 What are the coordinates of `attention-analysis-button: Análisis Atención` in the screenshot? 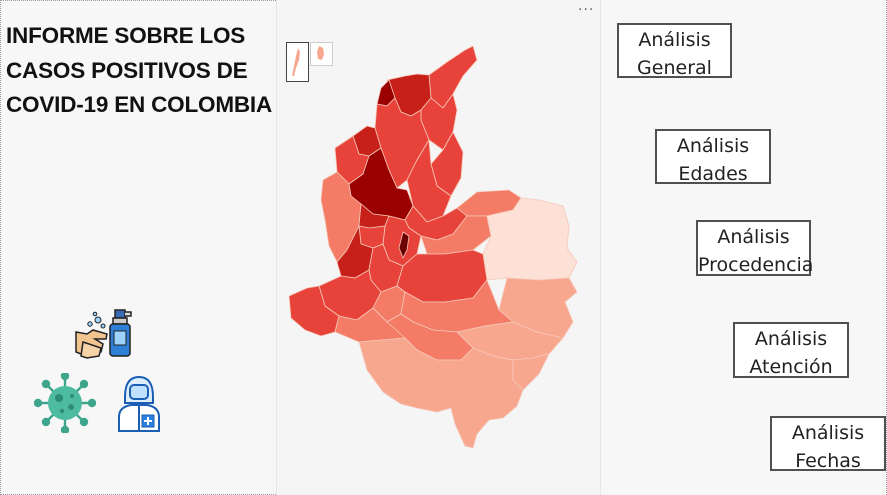 It's located at (791, 350).